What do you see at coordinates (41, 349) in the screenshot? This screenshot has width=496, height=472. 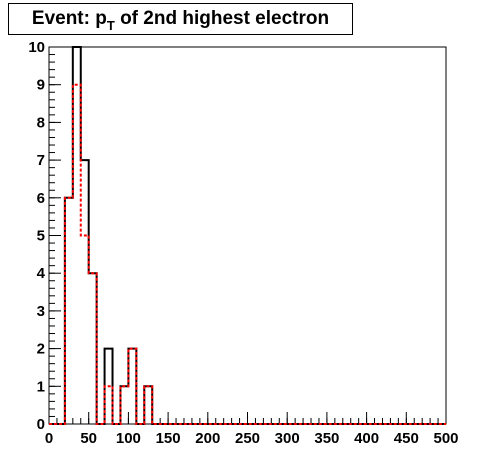 I see `y-tick-label: 2` at bounding box center [41, 349].